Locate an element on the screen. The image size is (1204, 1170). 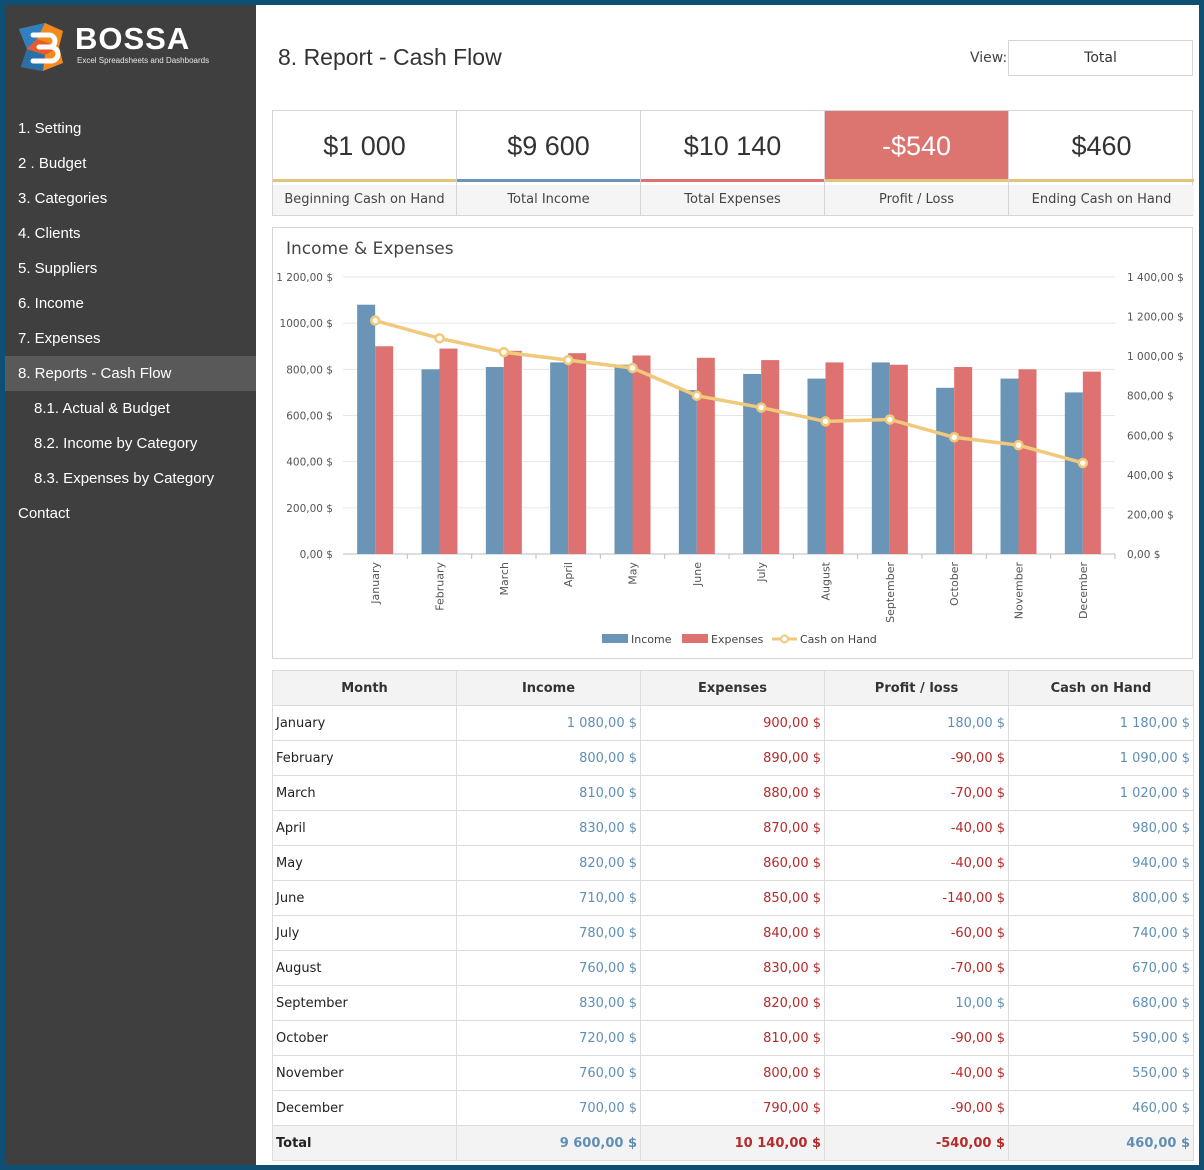
sidebar-item-4-clients: 4. Clients is located at coordinates (49, 233).